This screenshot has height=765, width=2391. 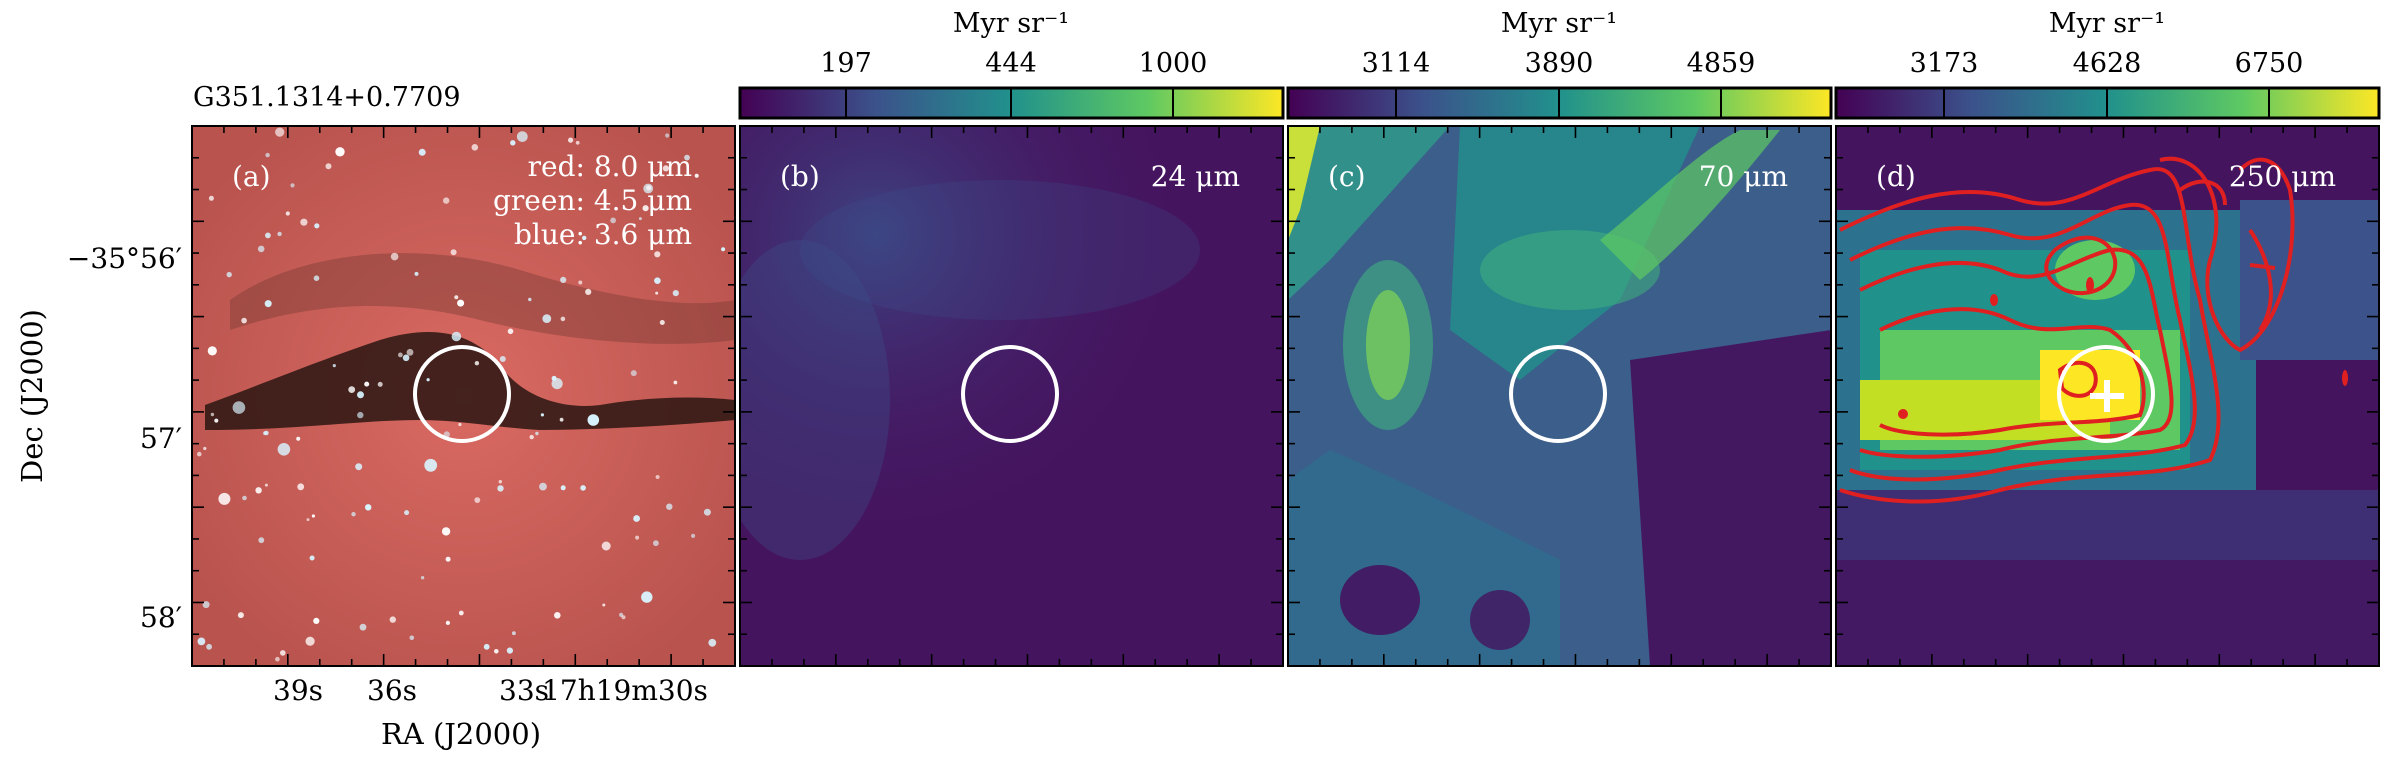 I want to click on colorbar-d: Myr sr⁻¹ 3173 4628 6750, so click(x=2107, y=64).